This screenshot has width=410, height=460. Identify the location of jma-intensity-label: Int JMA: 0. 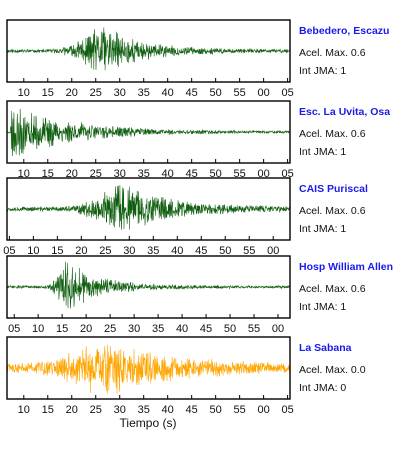
(322, 388).